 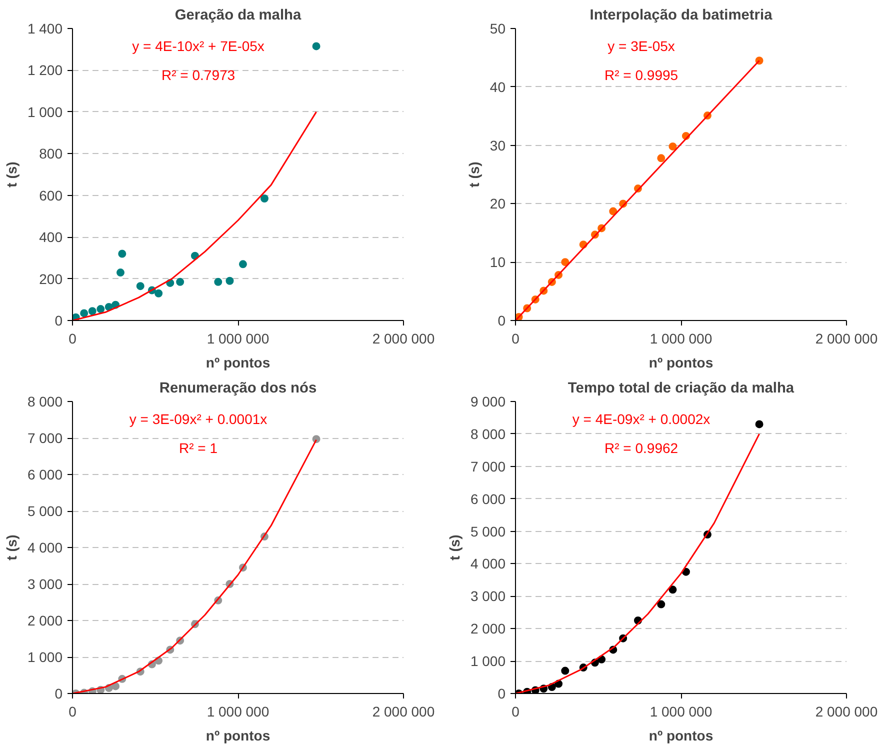 I want to click on y-tick-label: 1 400, so click(x=45, y=28).